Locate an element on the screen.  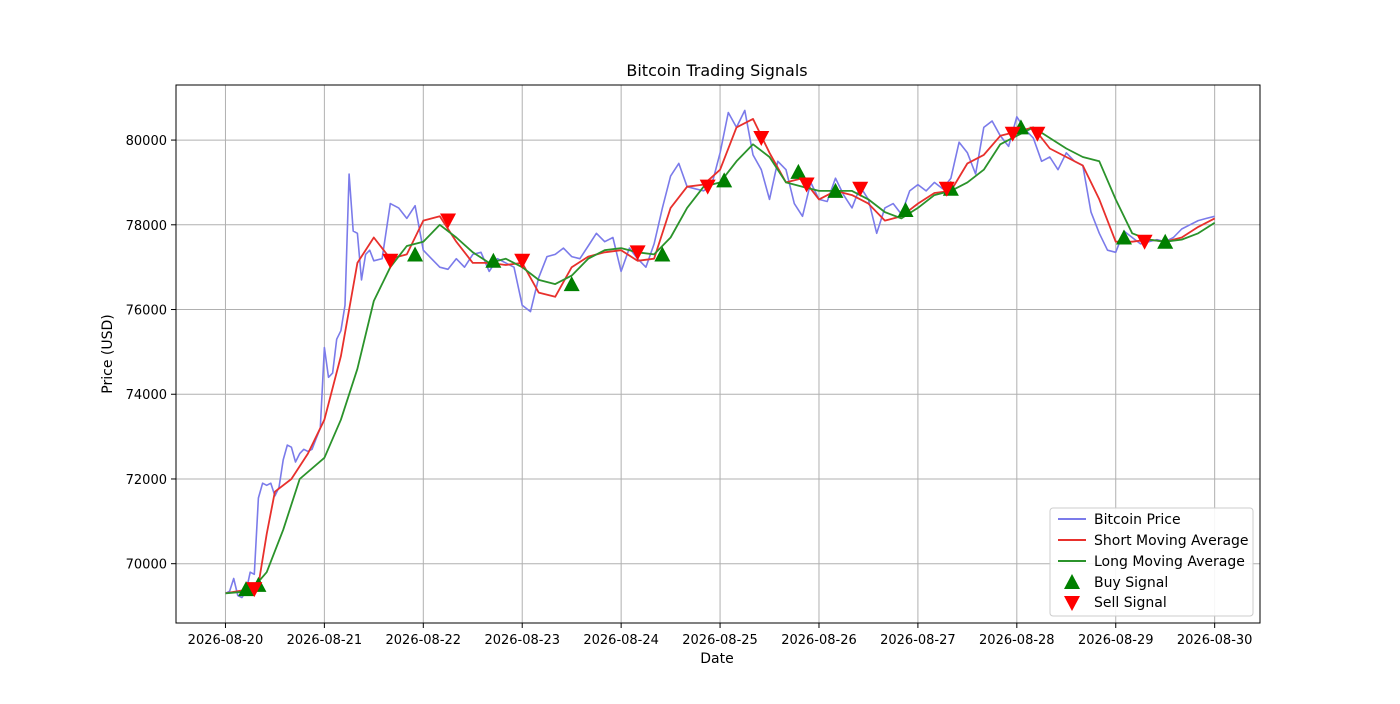
x-tick-label: 2026-08-29 is located at coordinates (1116, 640).